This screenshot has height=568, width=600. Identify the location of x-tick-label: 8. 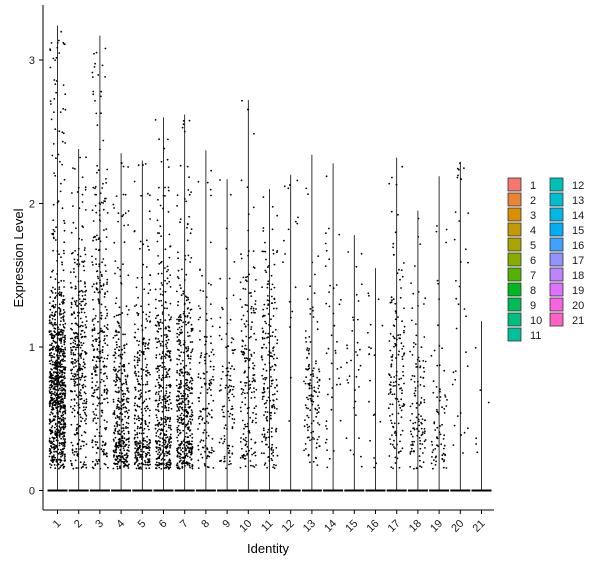
(205, 524).